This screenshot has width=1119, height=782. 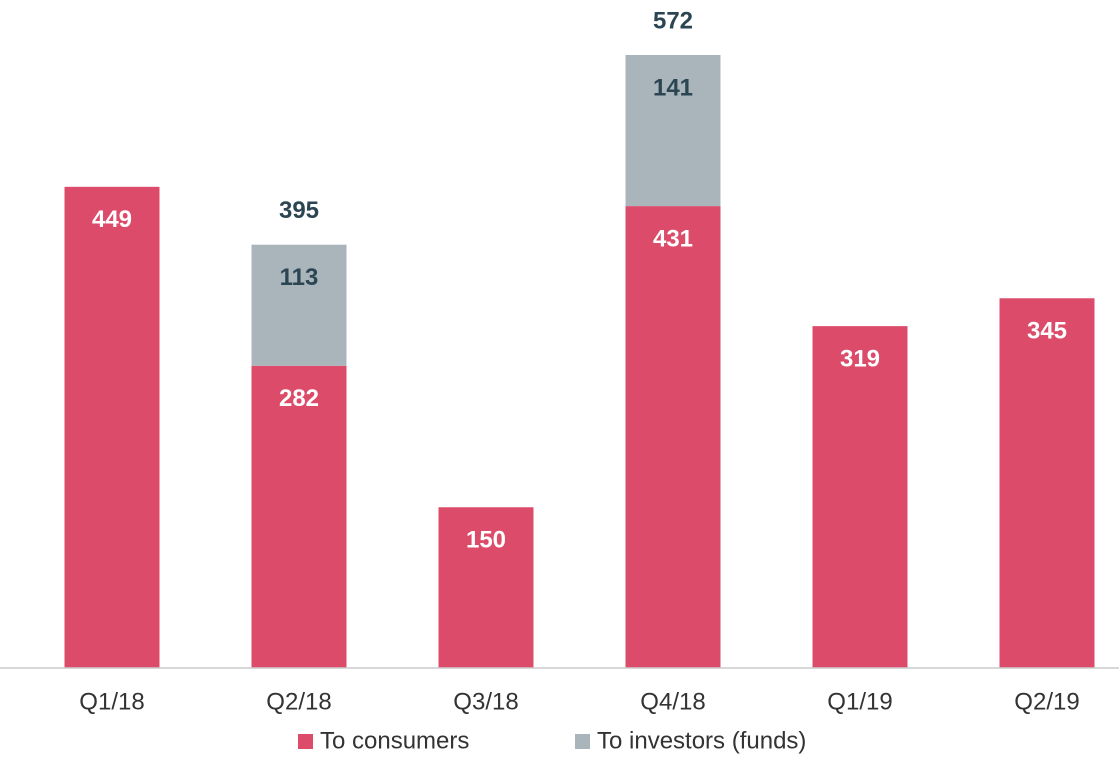 What do you see at coordinates (701, 740) in the screenshot?
I see `legend-label: To investors (funds)` at bounding box center [701, 740].